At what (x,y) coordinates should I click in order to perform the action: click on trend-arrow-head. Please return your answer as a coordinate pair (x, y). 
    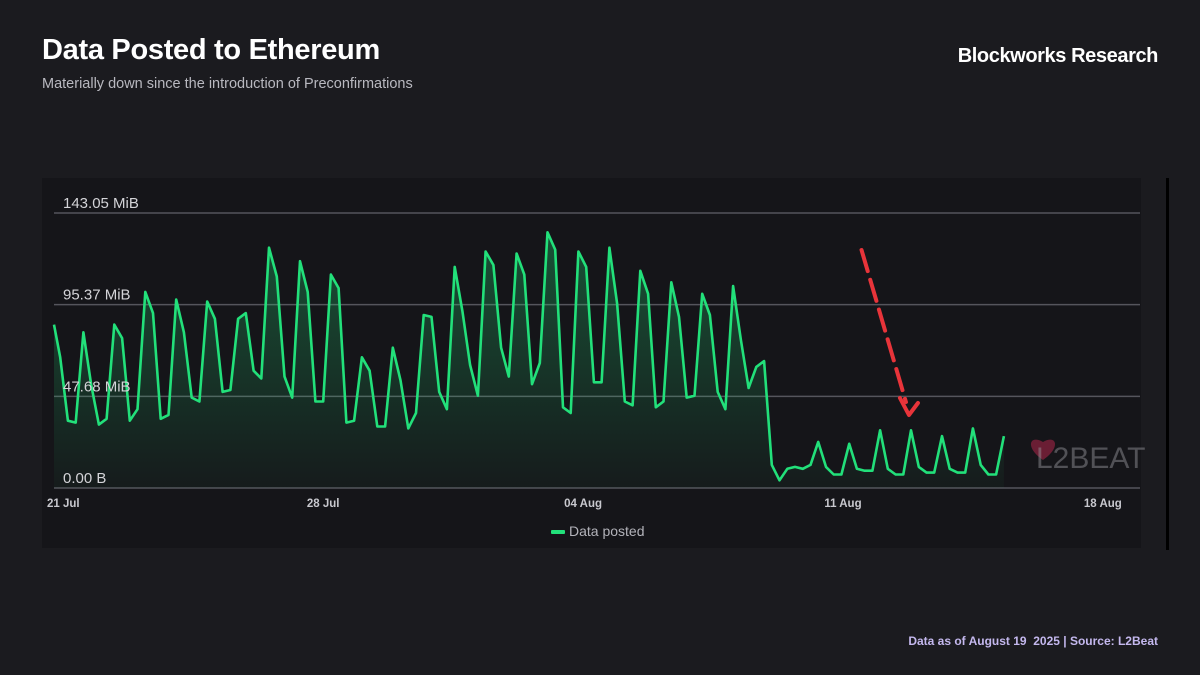
    Looking at the image, I should click on (908, 406).